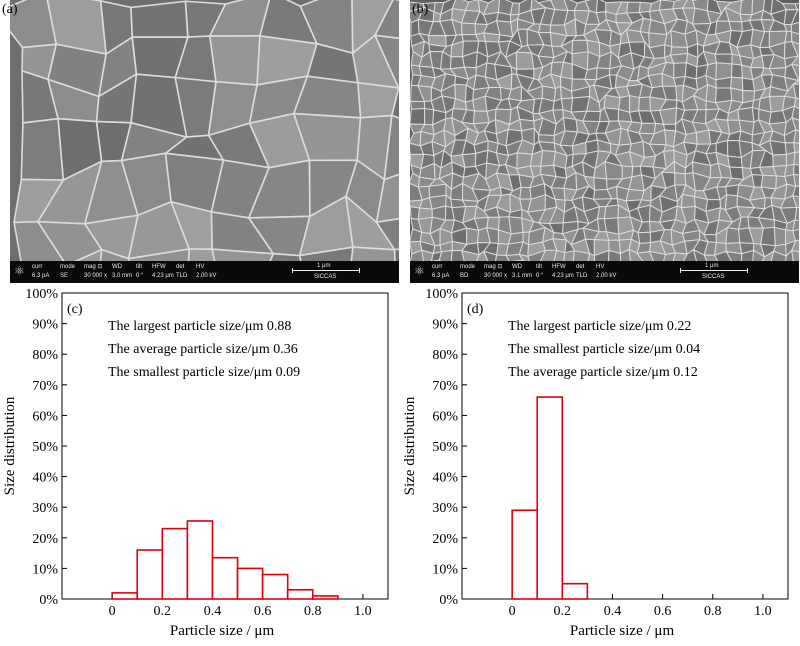  I want to click on y-tick-label: 100%, so click(441, 294).